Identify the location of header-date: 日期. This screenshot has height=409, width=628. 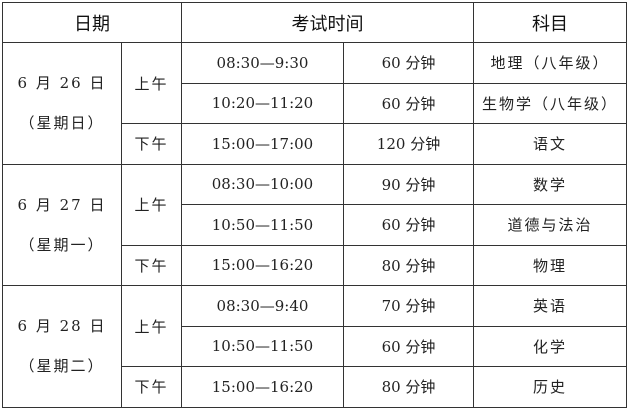
(92, 22).